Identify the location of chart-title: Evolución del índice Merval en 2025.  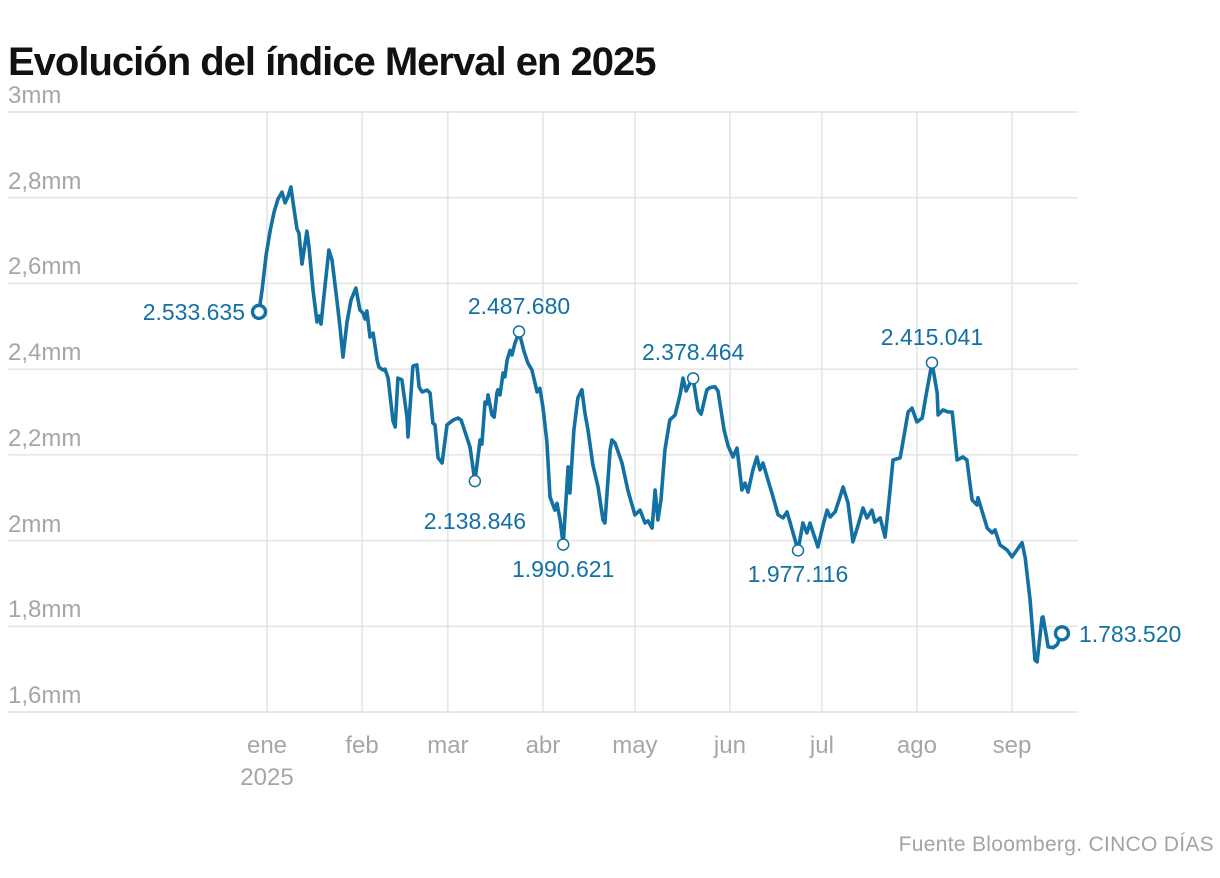
(332, 61).